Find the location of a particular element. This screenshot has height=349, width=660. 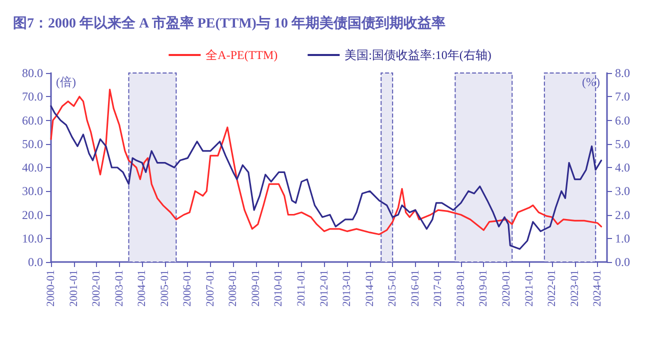

y2-tick-label: 8.0 is located at coordinates (622, 73).